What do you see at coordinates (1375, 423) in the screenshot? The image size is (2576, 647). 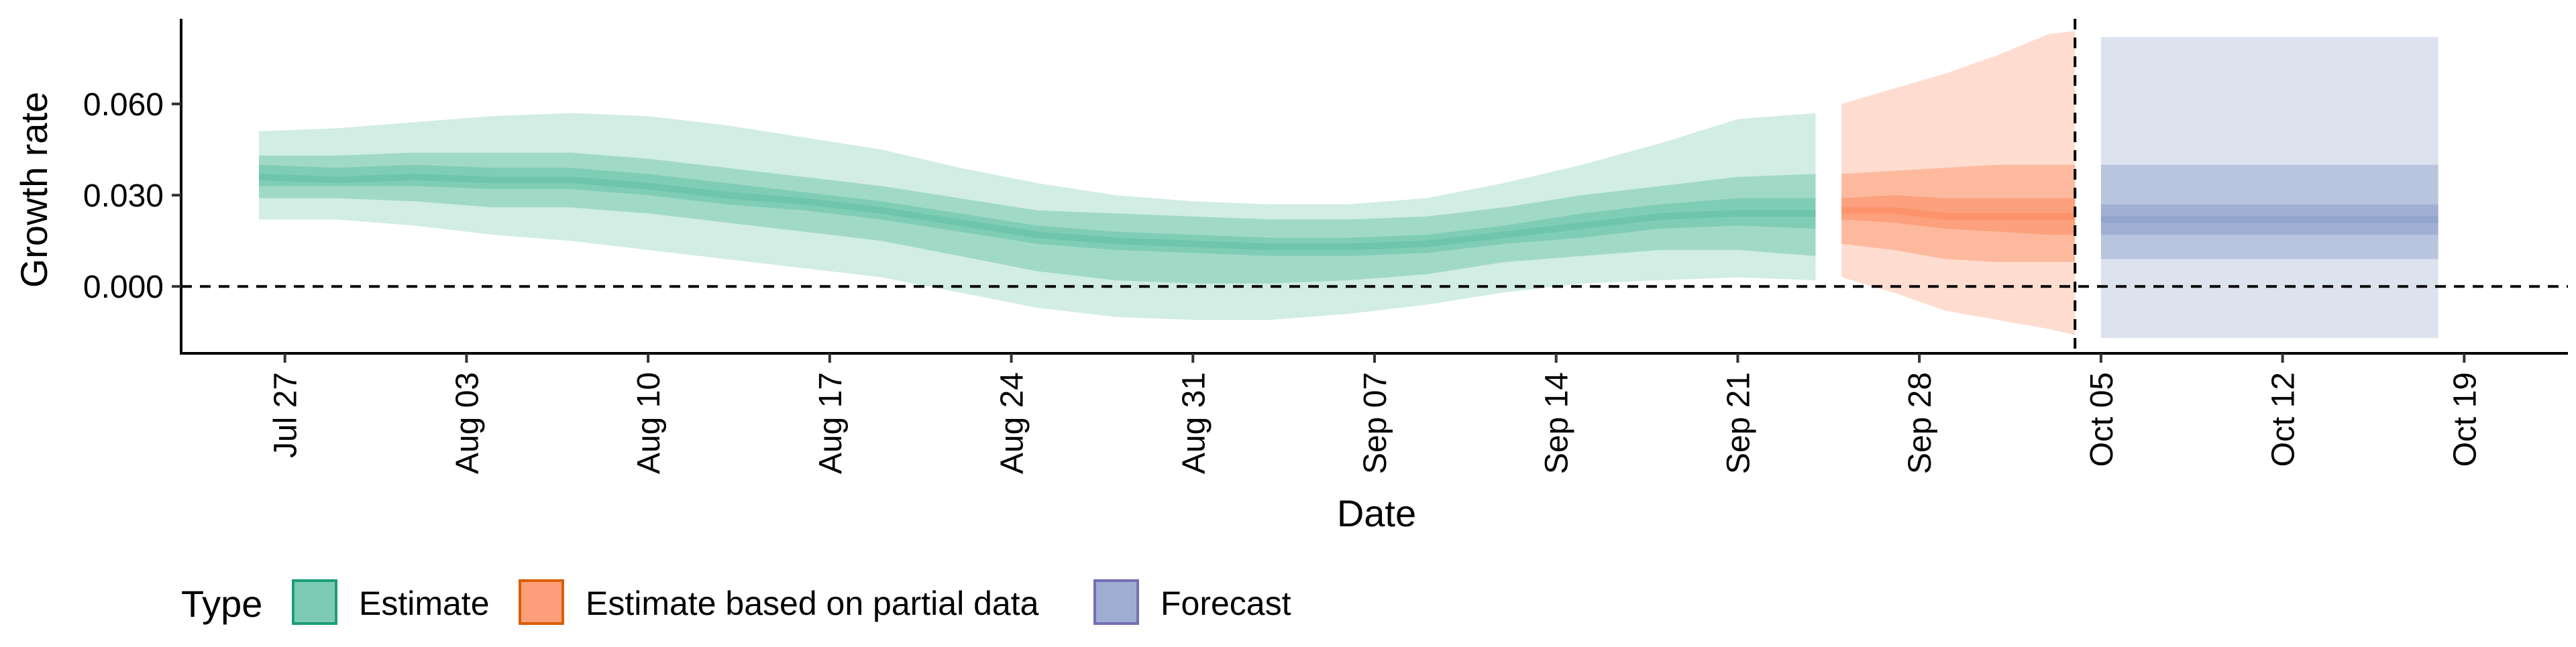 I see `x-tick-label: Sep 07` at bounding box center [1375, 423].